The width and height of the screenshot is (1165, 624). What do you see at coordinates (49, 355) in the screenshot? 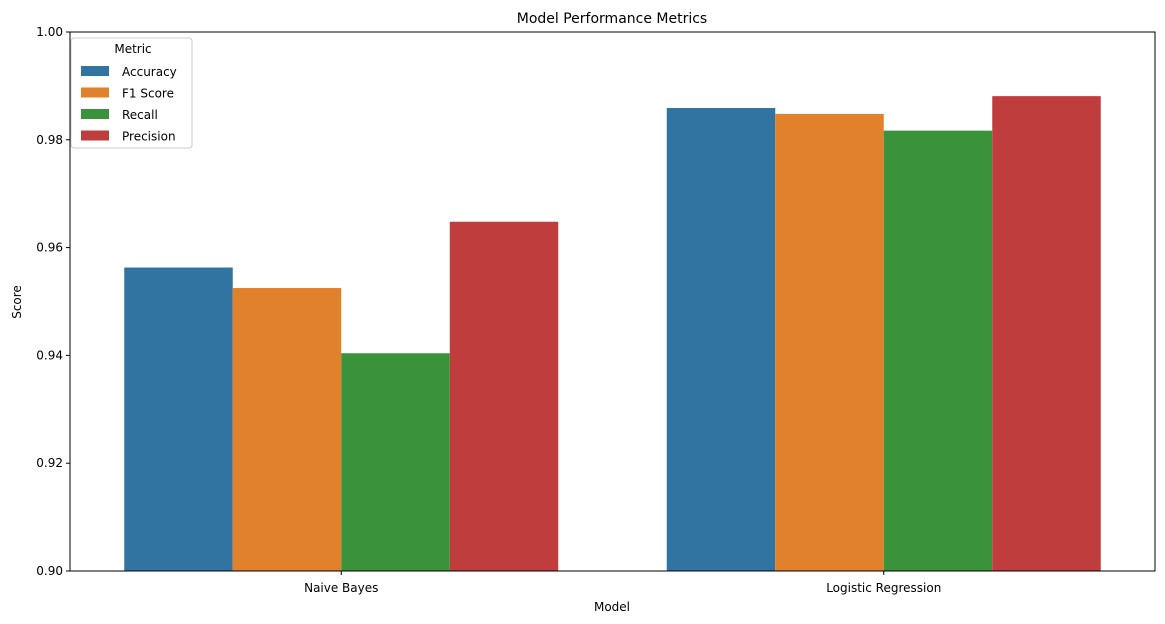
I see `y-tick-label-2: 0.94` at bounding box center [49, 355].